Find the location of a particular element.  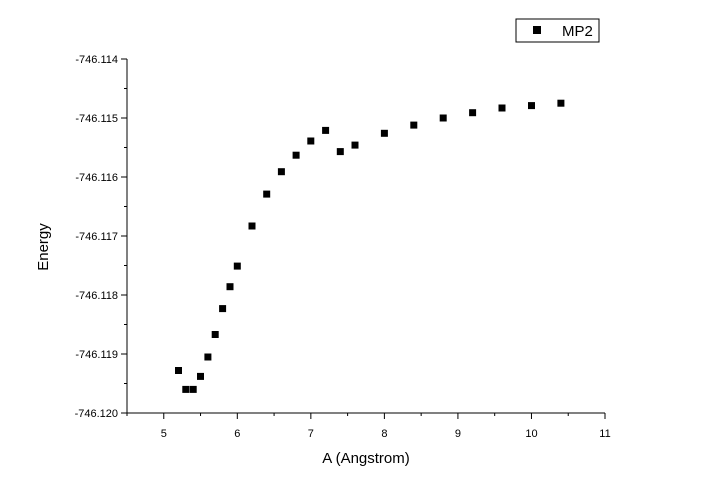

x-tick-label: 10 is located at coordinates (531, 434).